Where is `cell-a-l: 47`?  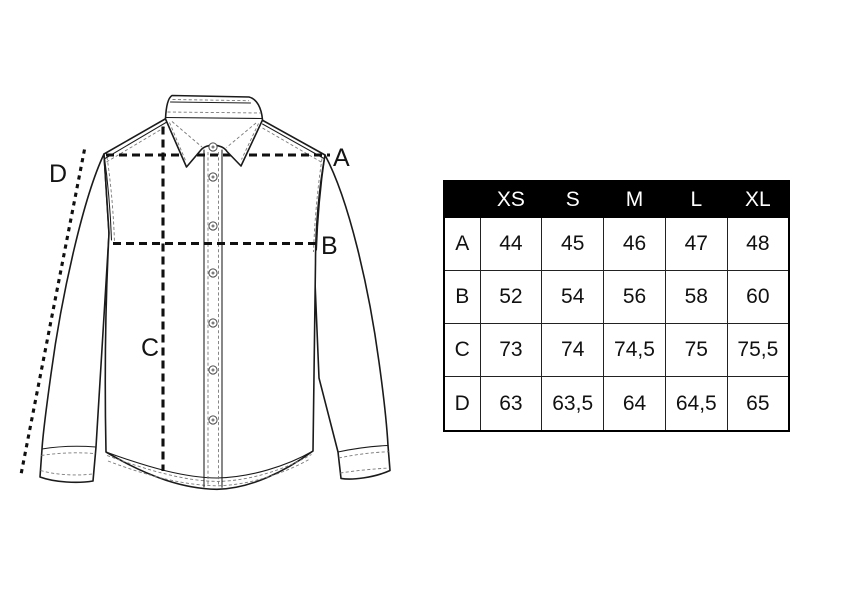
cell-a-l: 47 is located at coordinates (696, 244).